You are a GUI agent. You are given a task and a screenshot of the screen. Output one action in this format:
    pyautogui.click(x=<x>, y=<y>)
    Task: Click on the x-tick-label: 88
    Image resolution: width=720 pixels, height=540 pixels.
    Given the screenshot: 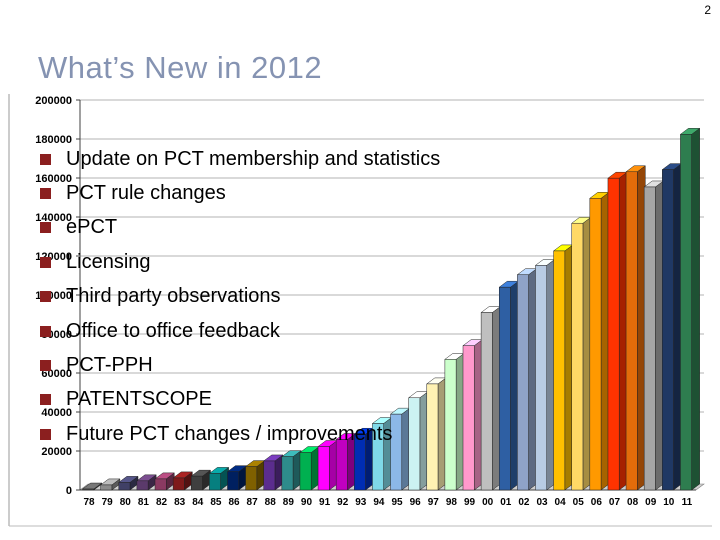 What is the action you would take?
    pyautogui.click(x=271, y=502)
    